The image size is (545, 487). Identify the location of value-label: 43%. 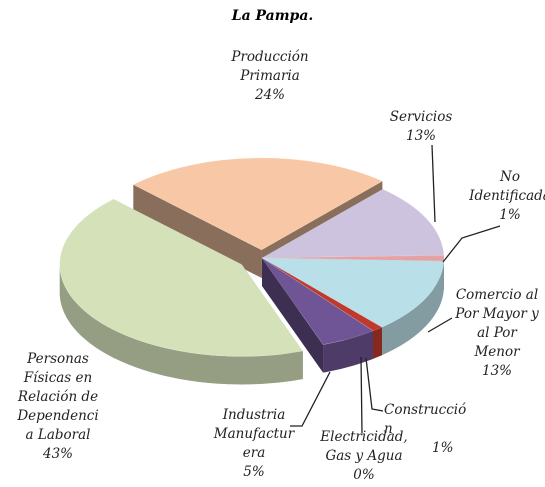
(57, 454).